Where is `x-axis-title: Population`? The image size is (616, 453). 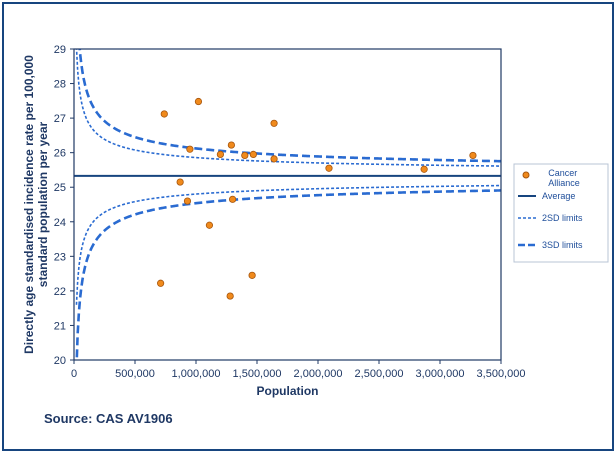
x-axis-title: Population is located at coordinates (288, 391).